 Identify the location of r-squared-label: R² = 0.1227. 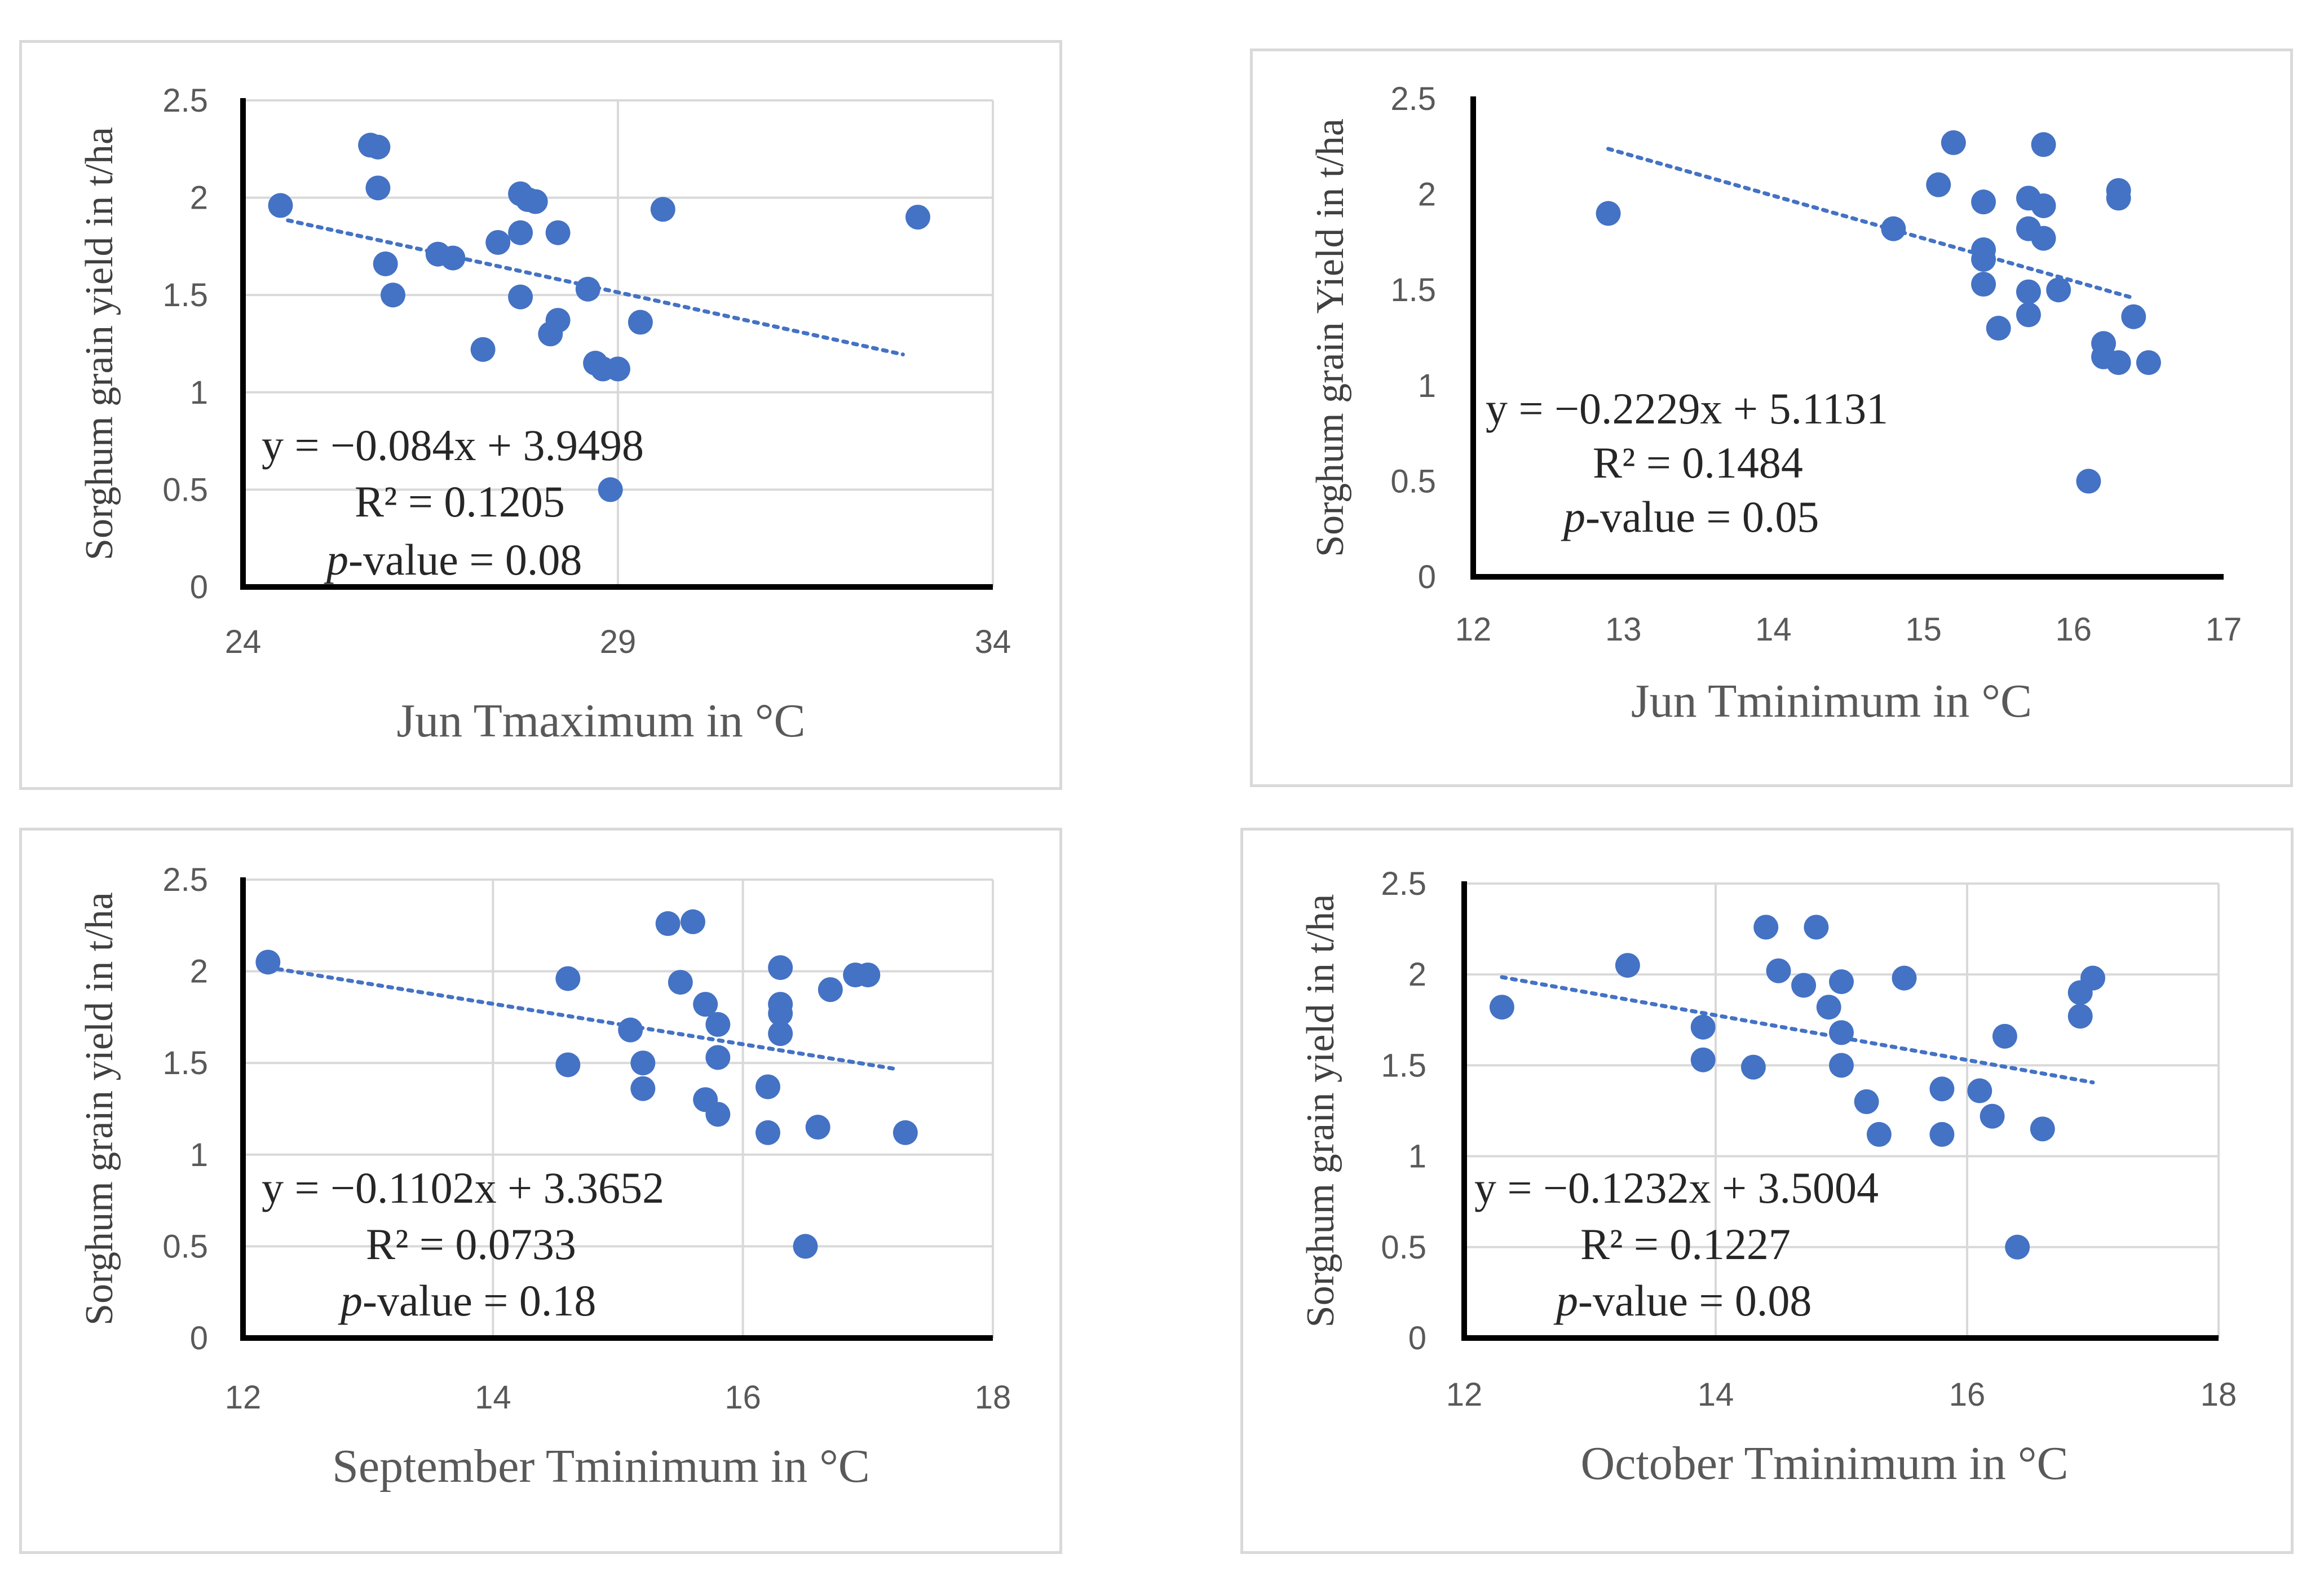
(1685, 1244).